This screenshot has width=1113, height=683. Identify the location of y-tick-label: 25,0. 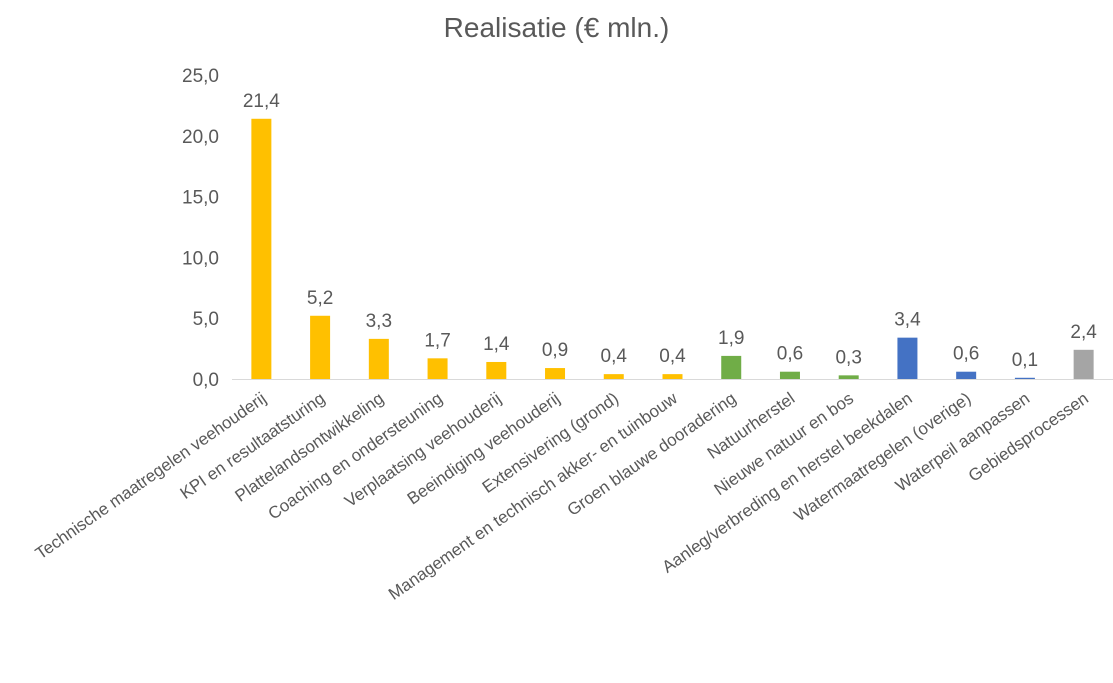
(200, 76).